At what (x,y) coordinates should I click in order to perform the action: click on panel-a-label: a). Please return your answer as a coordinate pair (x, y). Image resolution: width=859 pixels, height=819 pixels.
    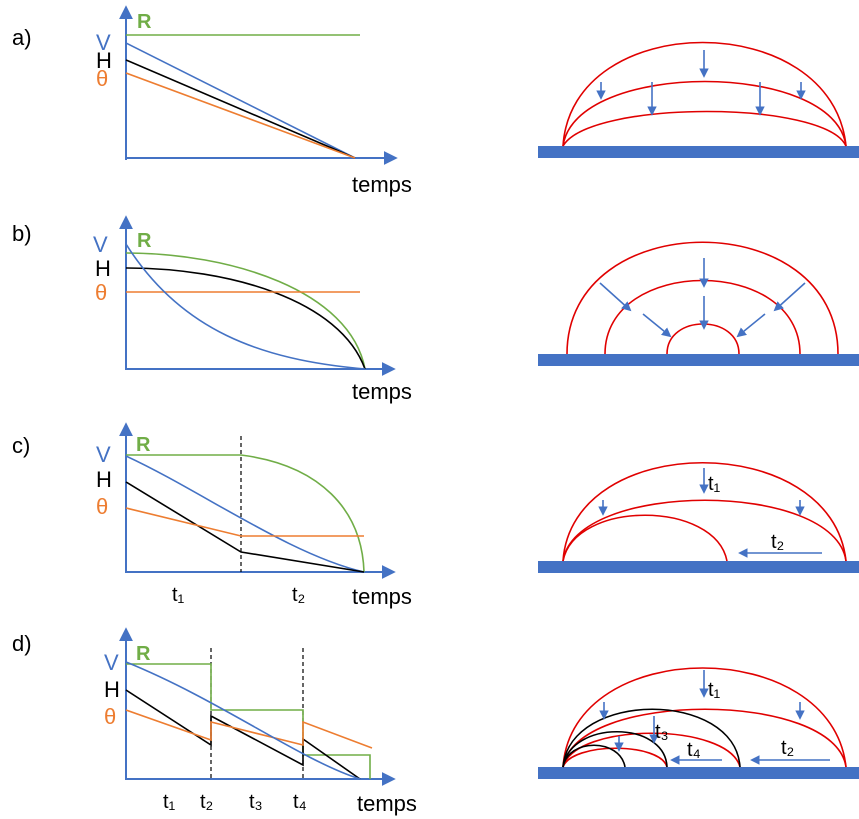
    Looking at the image, I should click on (22, 37).